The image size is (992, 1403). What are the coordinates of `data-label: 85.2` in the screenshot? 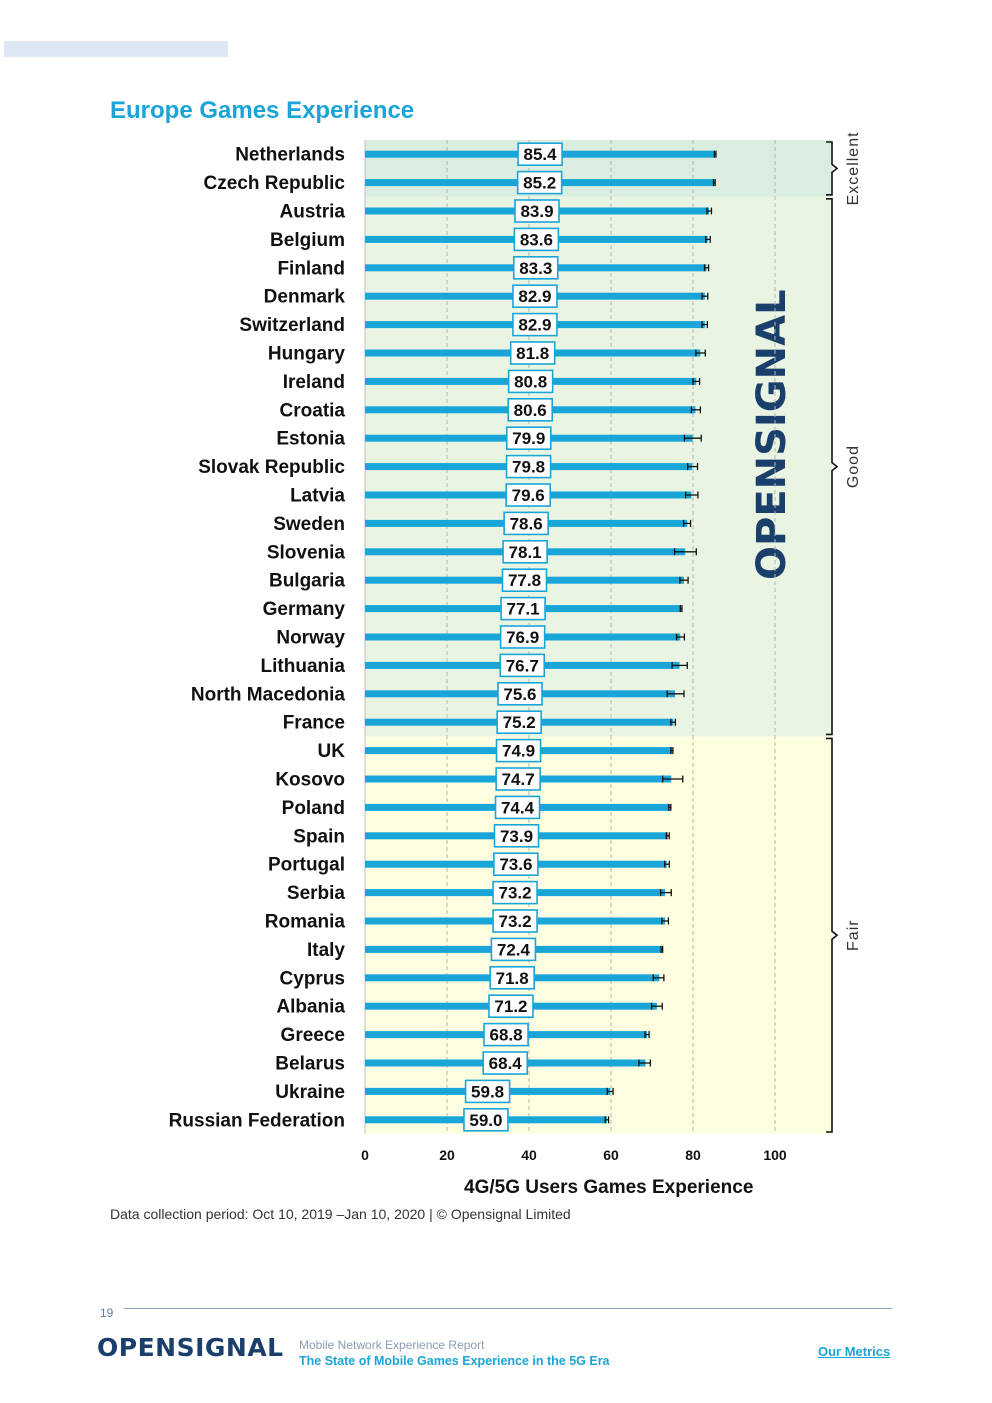 It's located at (539, 183).